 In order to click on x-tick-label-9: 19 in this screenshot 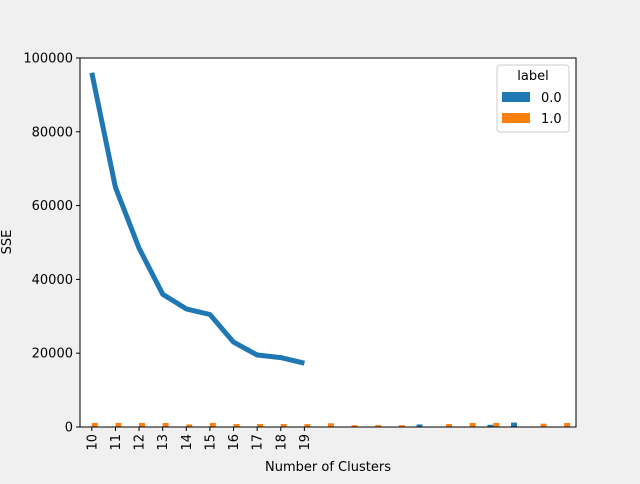, I will do `click(305, 442)`.